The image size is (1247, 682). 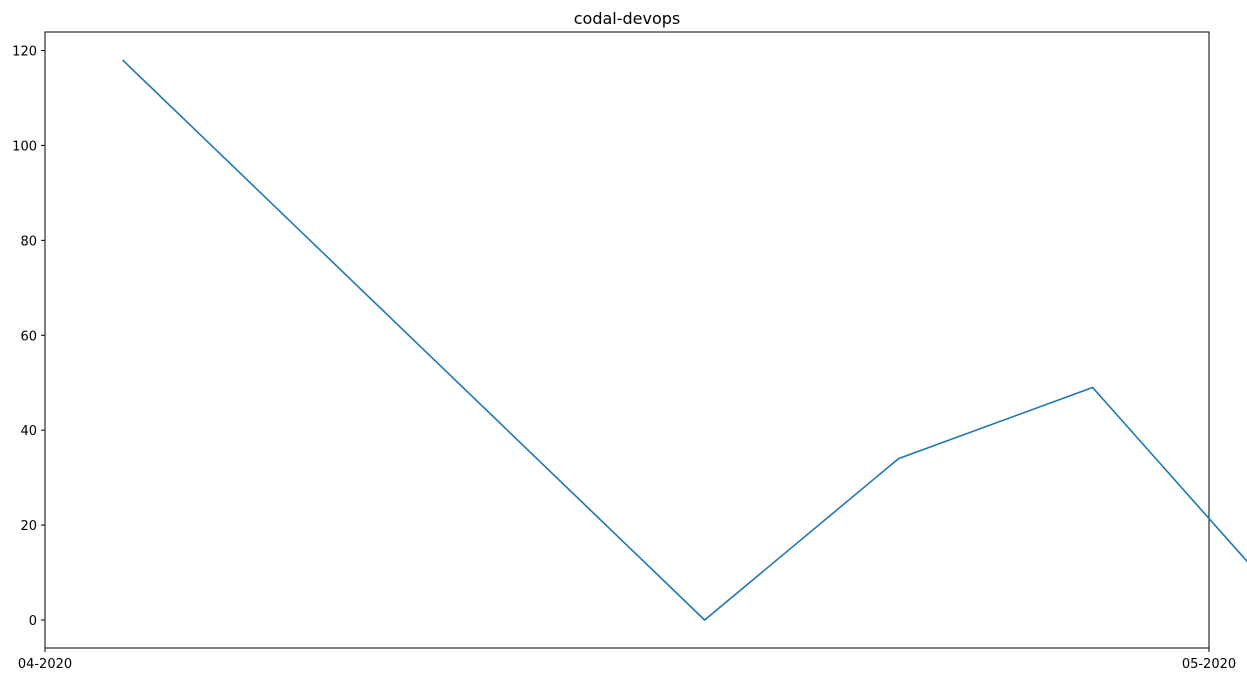 I want to click on x-tick-label: 04-2020, so click(x=45, y=664).